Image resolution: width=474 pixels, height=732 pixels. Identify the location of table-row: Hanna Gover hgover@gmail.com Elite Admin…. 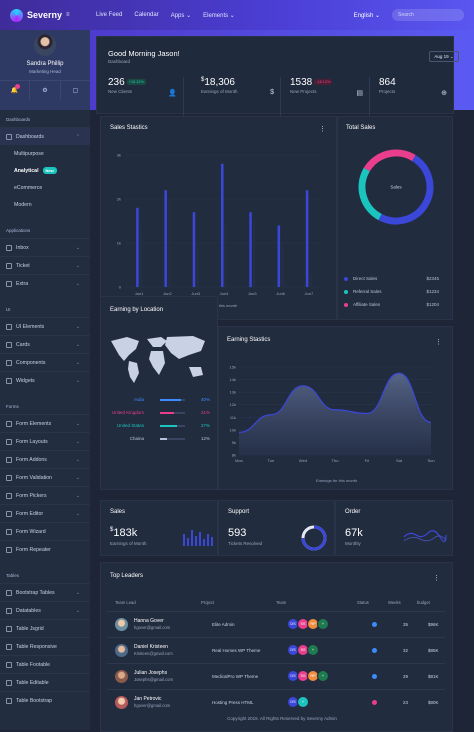
(276, 624).